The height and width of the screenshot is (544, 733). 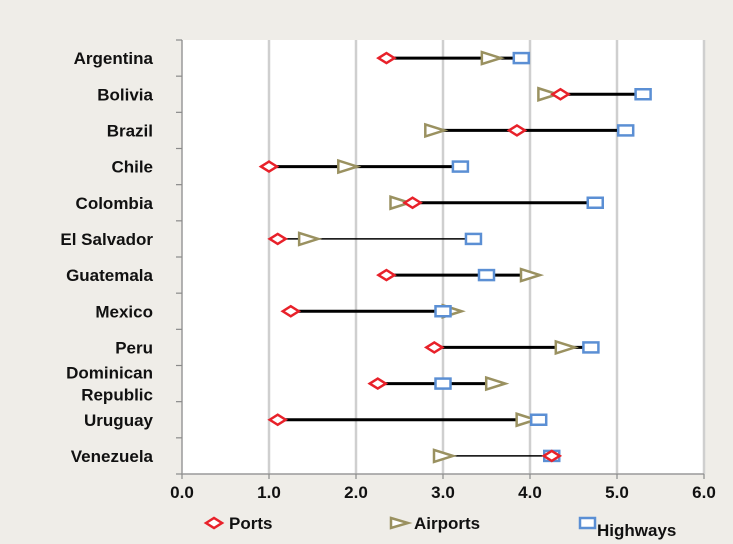 I want to click on x-tick-label: 2.0, so click(x=356, y=492).